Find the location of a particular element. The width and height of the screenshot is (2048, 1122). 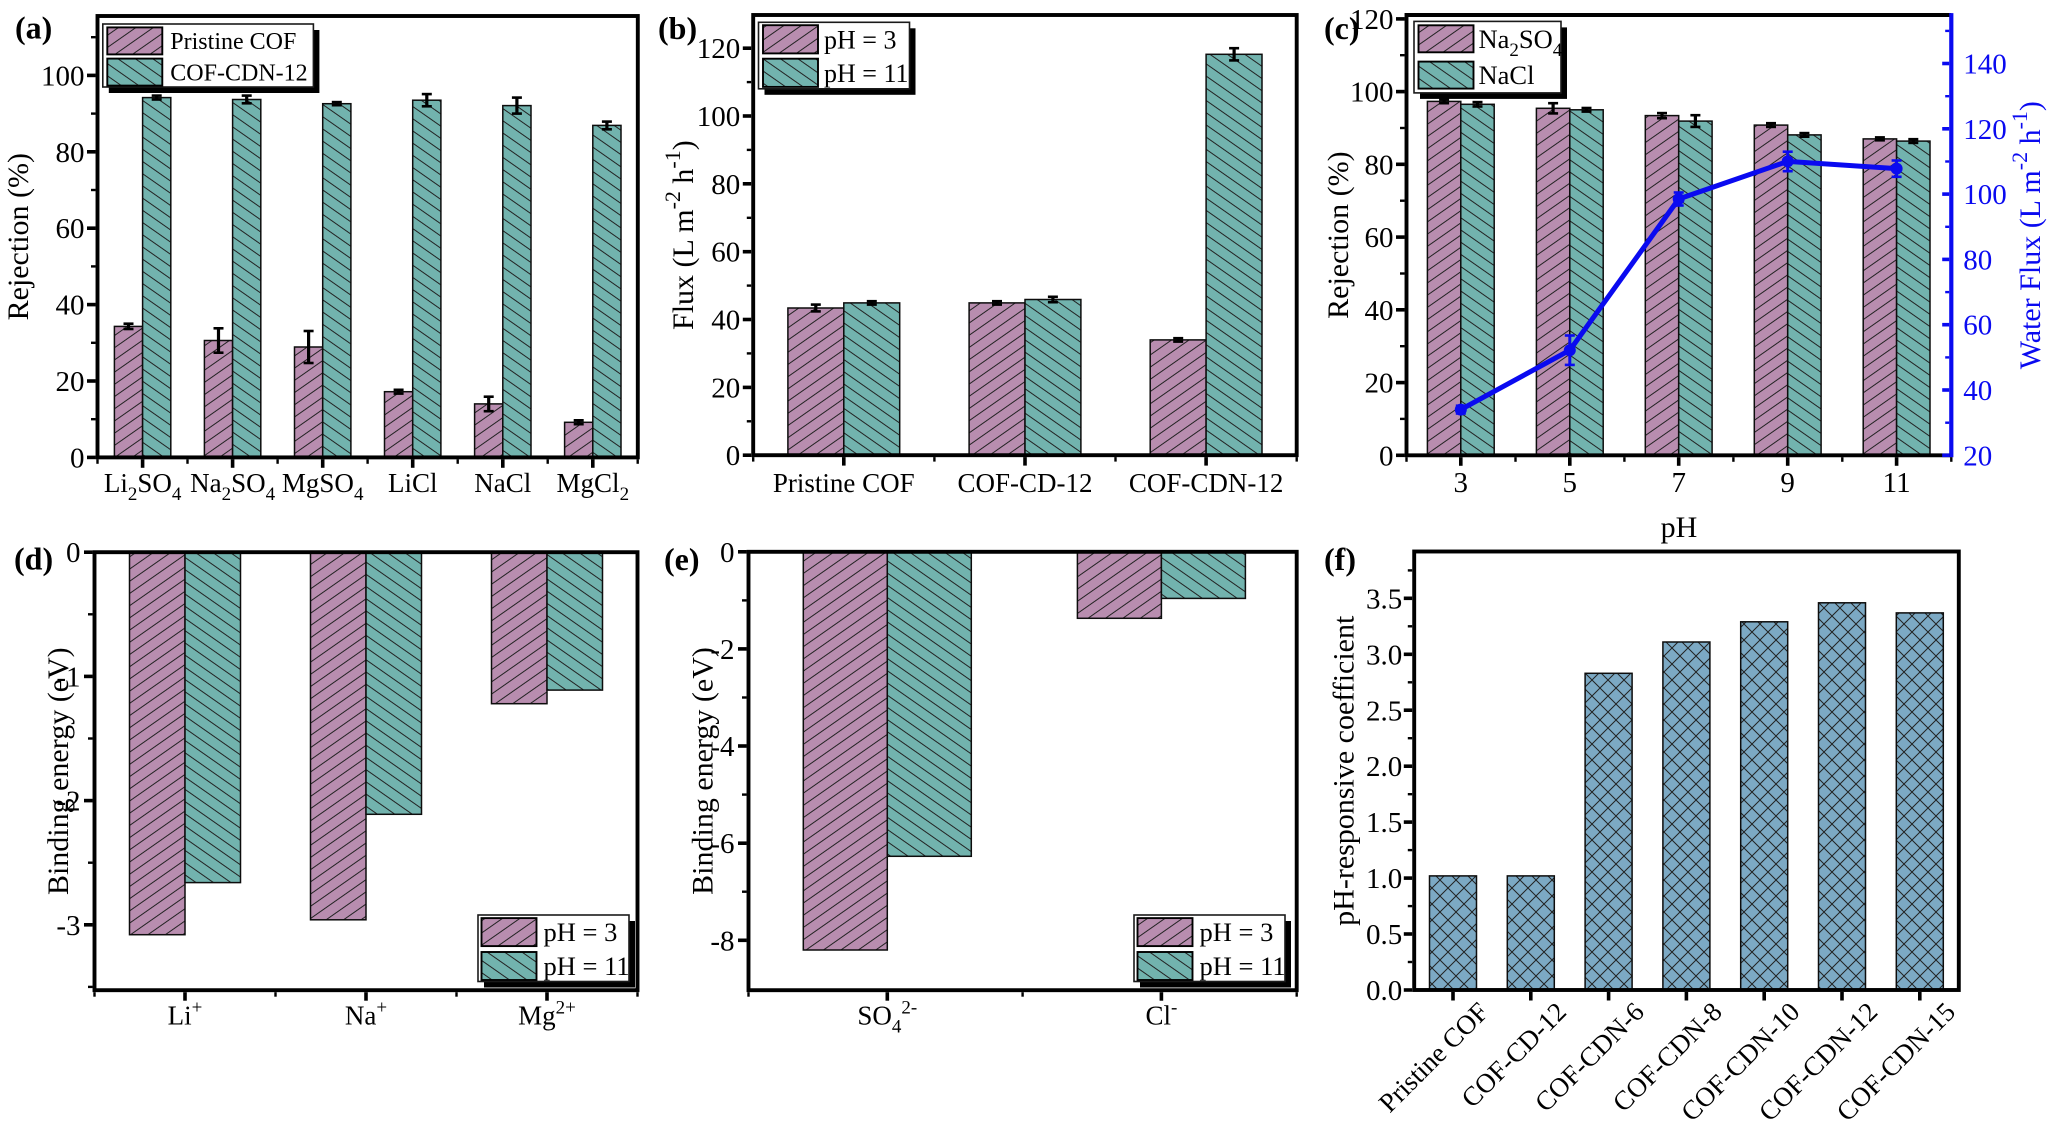

svg-text: Mg2+ is located at coordinates (547, 1014).